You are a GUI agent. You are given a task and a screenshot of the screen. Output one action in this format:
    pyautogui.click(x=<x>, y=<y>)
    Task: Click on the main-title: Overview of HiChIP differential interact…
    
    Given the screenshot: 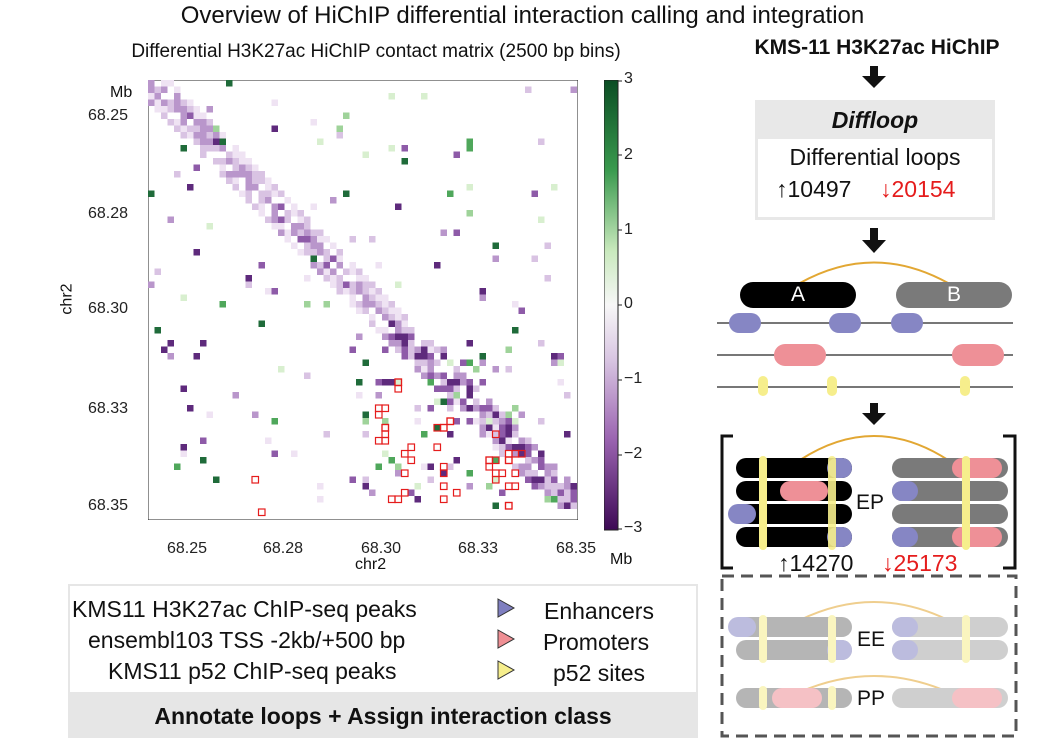 What is the action you would take?
    pyautogui.click(x=522, y=15)
    